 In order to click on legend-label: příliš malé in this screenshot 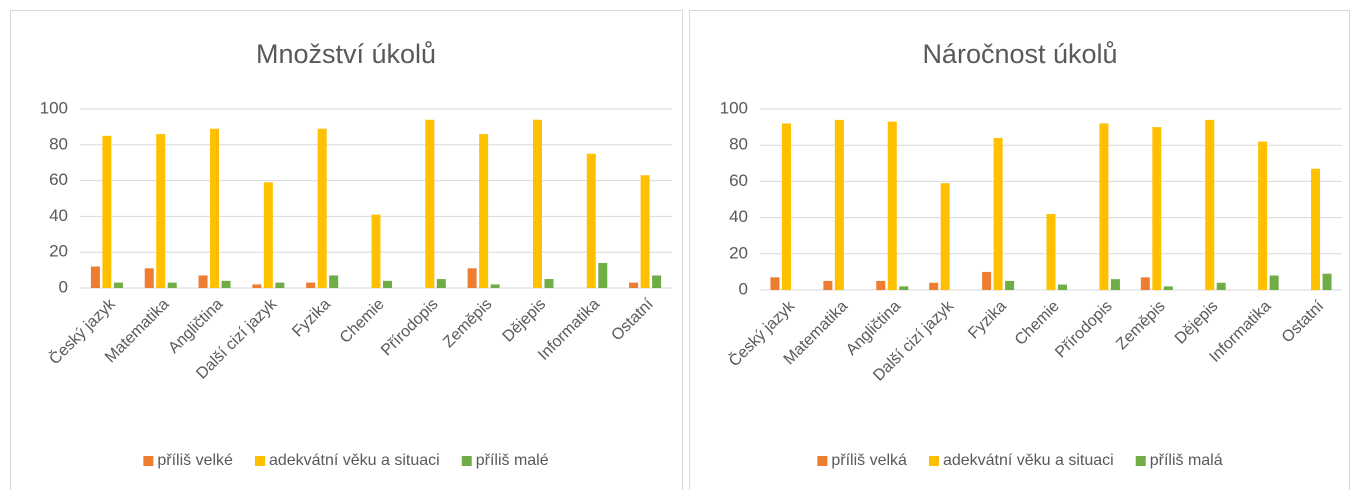, I will do `click(512, 460)`.